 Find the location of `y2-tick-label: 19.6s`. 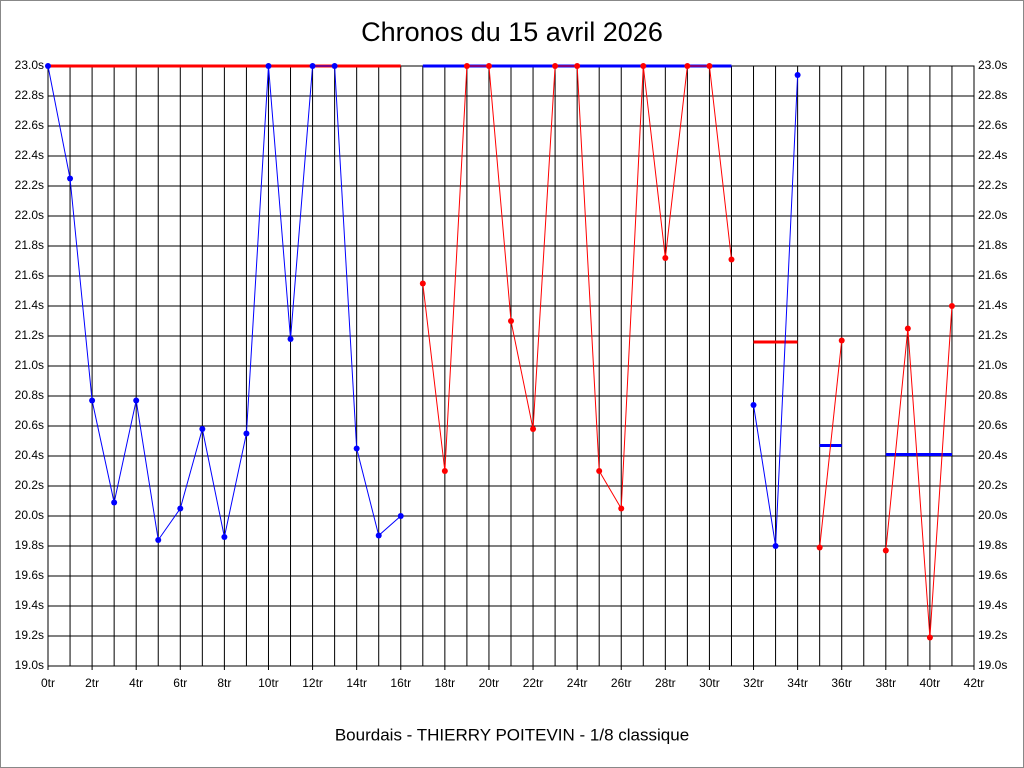

y2-tick-label: 19.6s is located at coordinates (992, 575).